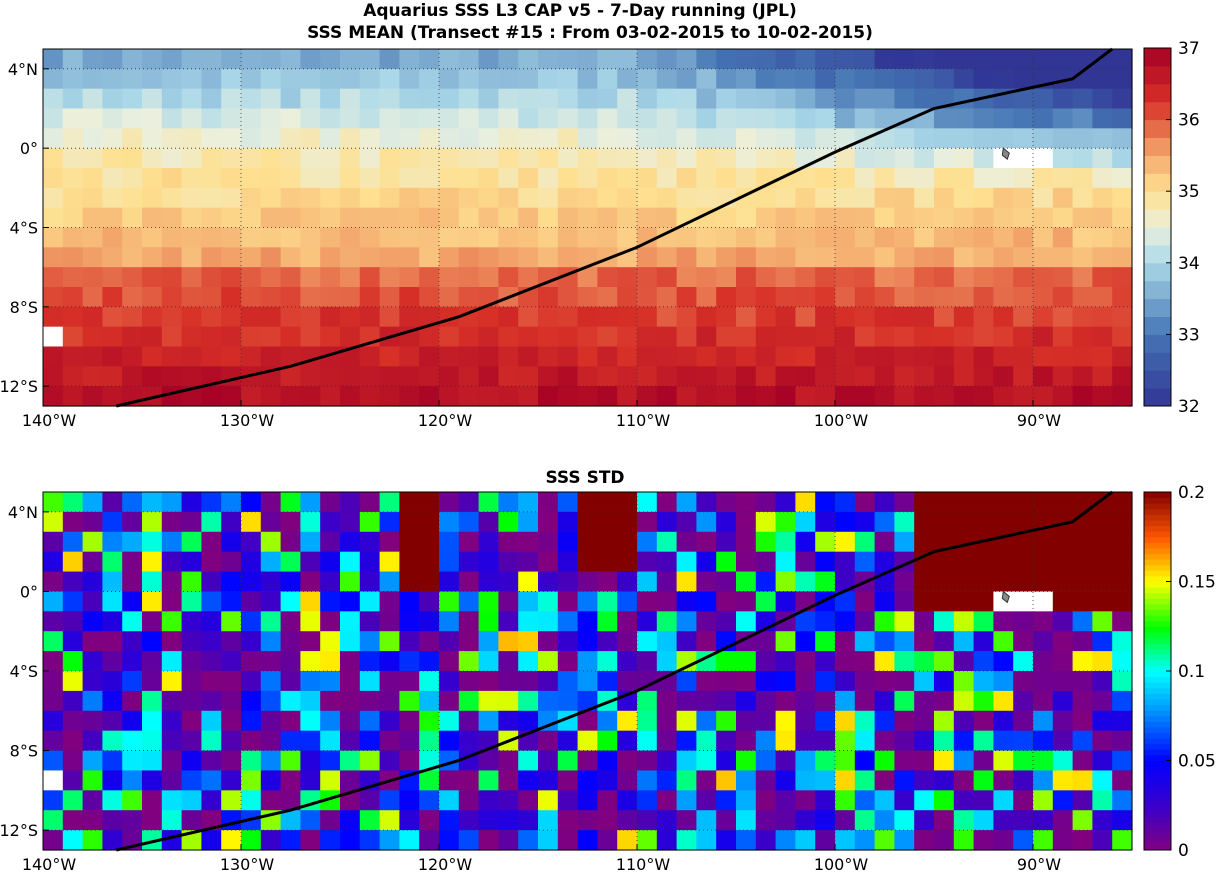 This screenshot has height=875, width=1222. I want to click on y-tick-label: 12°S, so click(19, 386).